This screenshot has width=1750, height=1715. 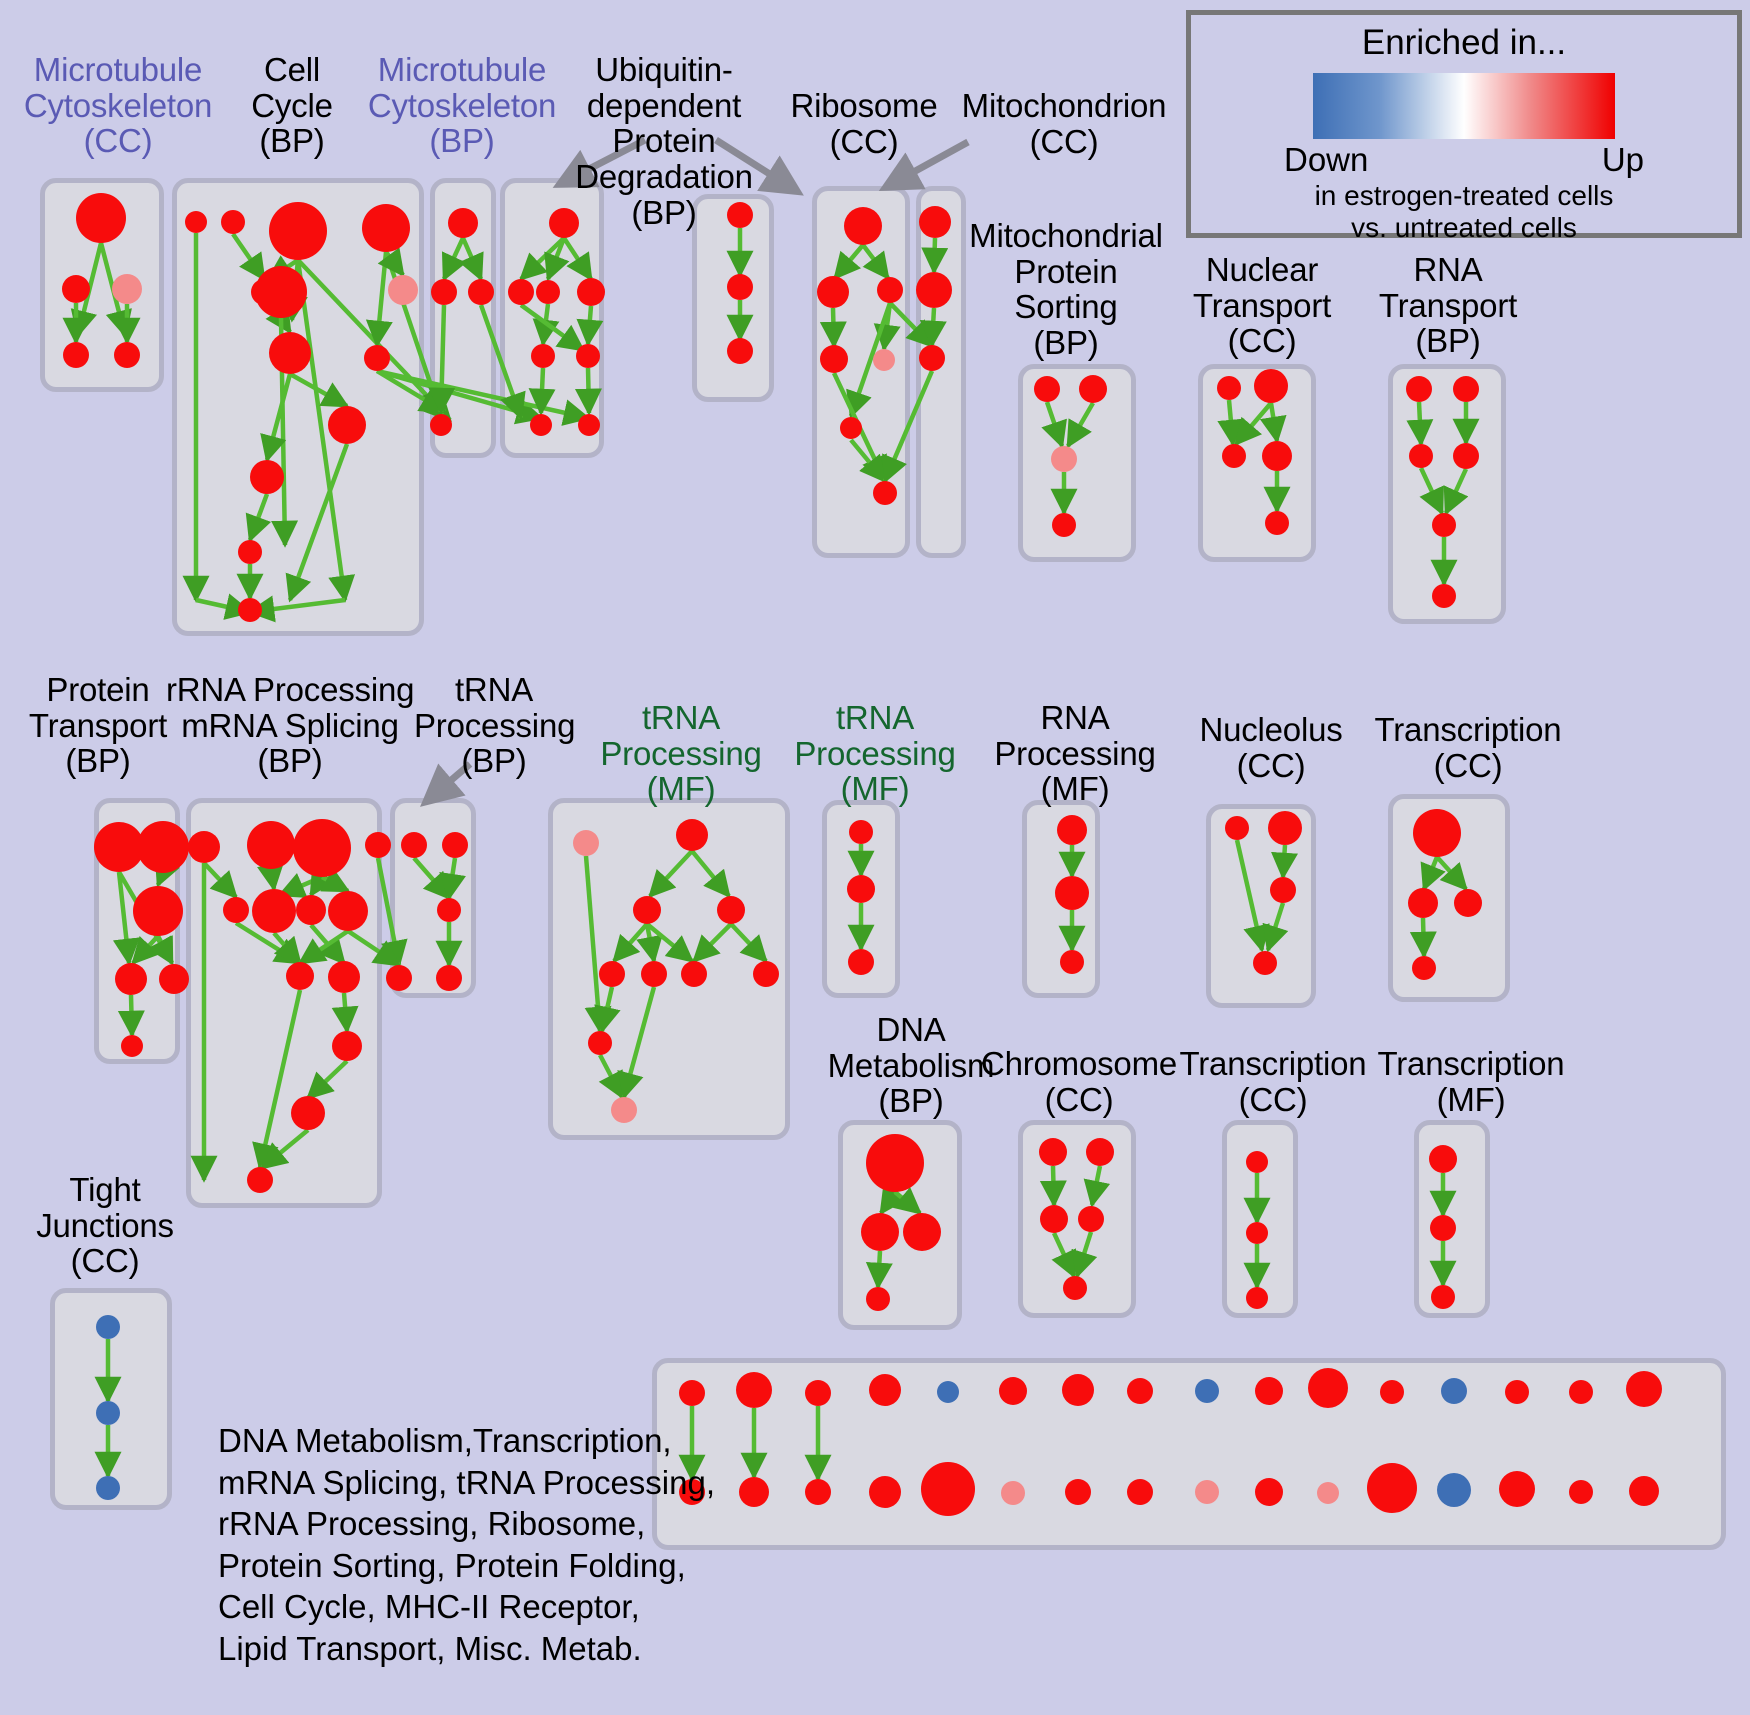 What do you see at coordinates (1079, 1081) in the screenshot?
I see `cluster-label-chromosome-cc: Chromosome (CC)` at bounding box center [1079, 1081].